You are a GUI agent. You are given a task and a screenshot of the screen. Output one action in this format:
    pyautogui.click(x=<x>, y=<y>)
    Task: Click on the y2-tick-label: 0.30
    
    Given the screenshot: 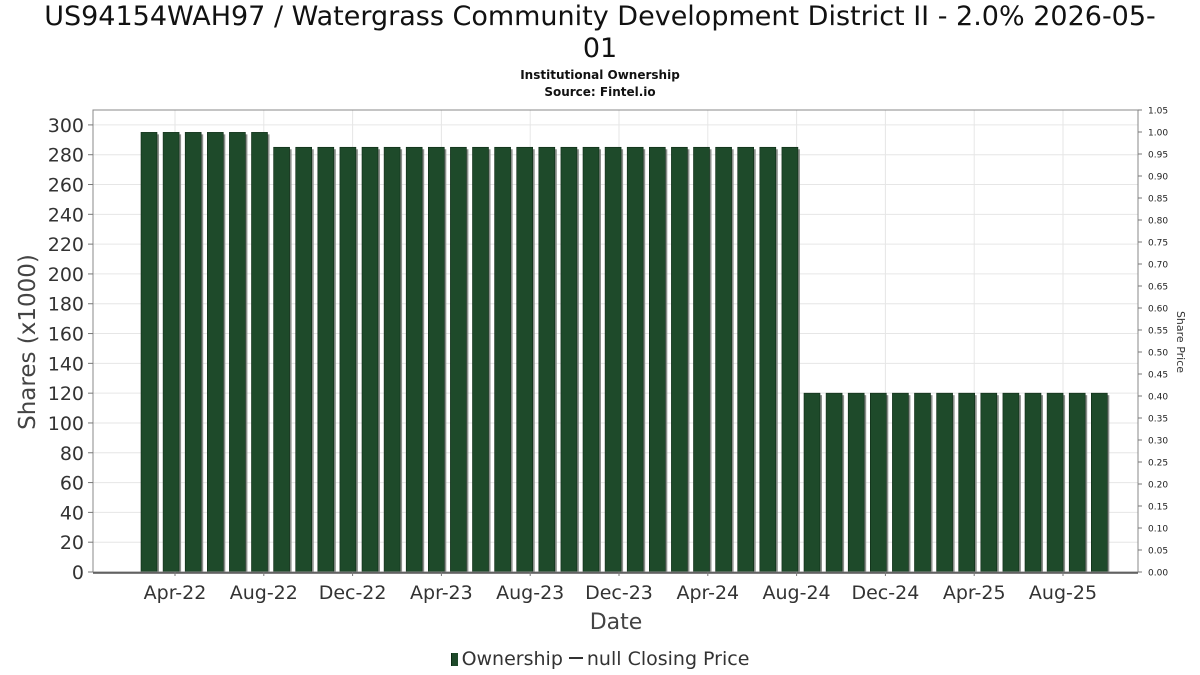 What is the action you would take?
    pyautogui.click(x=1158, y=442)
    